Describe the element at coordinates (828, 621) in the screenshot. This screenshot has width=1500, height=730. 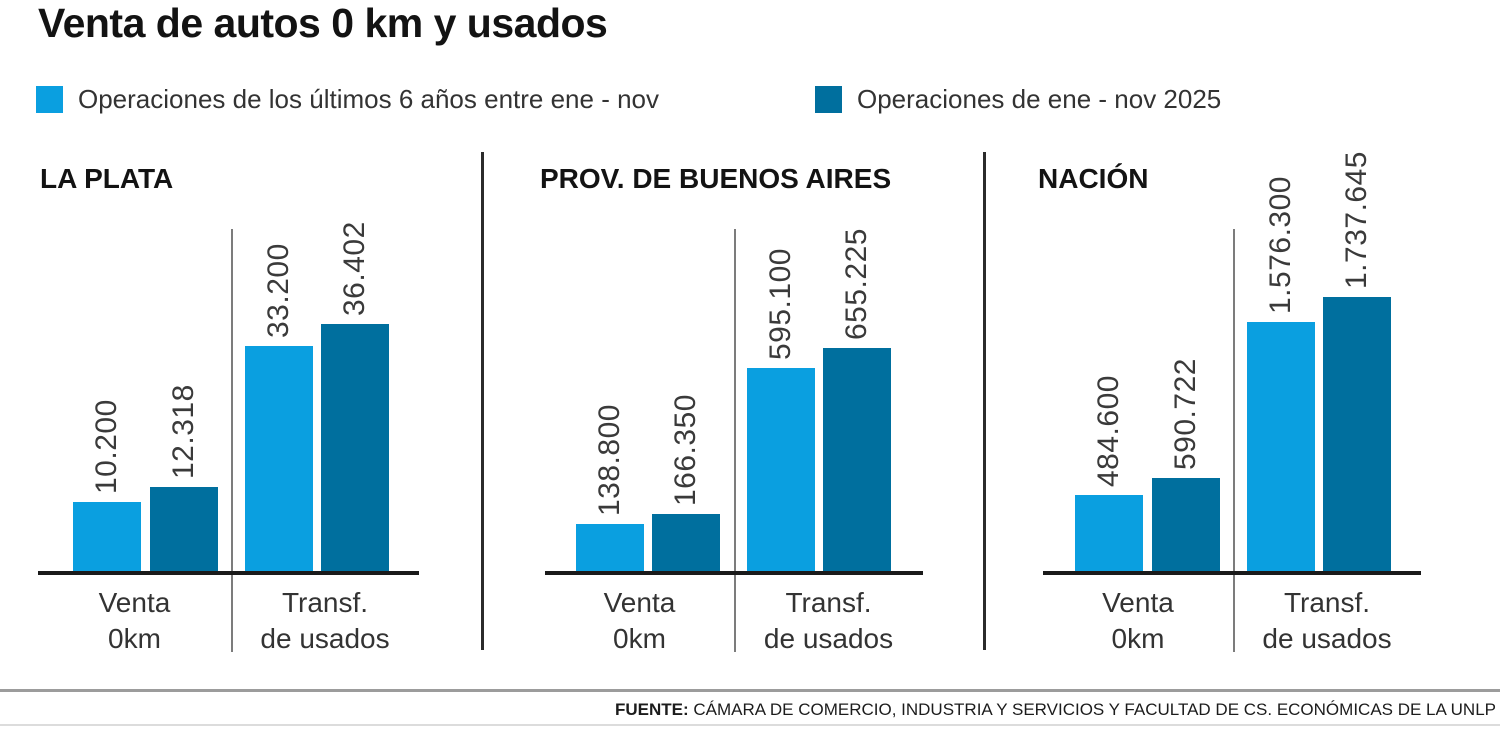
I see `category-label-prov-de-buenos-aires-transf-de-usados: Transf. de usados` at that location.